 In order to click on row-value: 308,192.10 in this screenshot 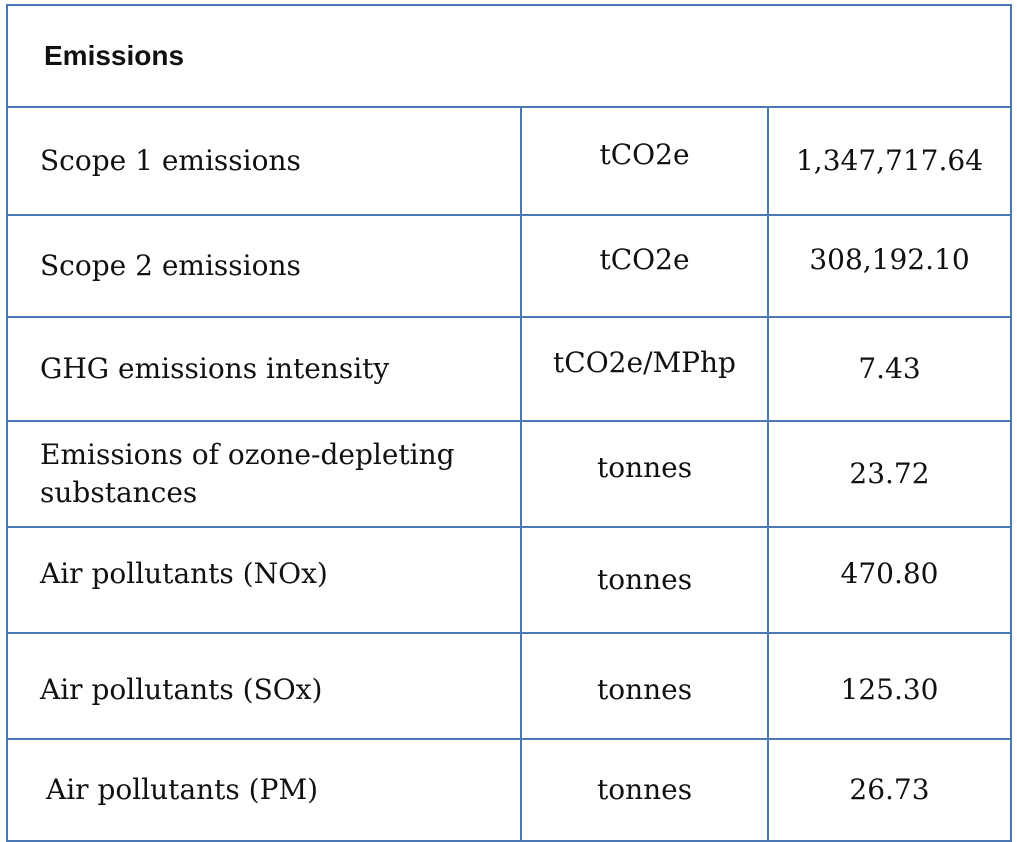, I will do `click(889, 266)`.